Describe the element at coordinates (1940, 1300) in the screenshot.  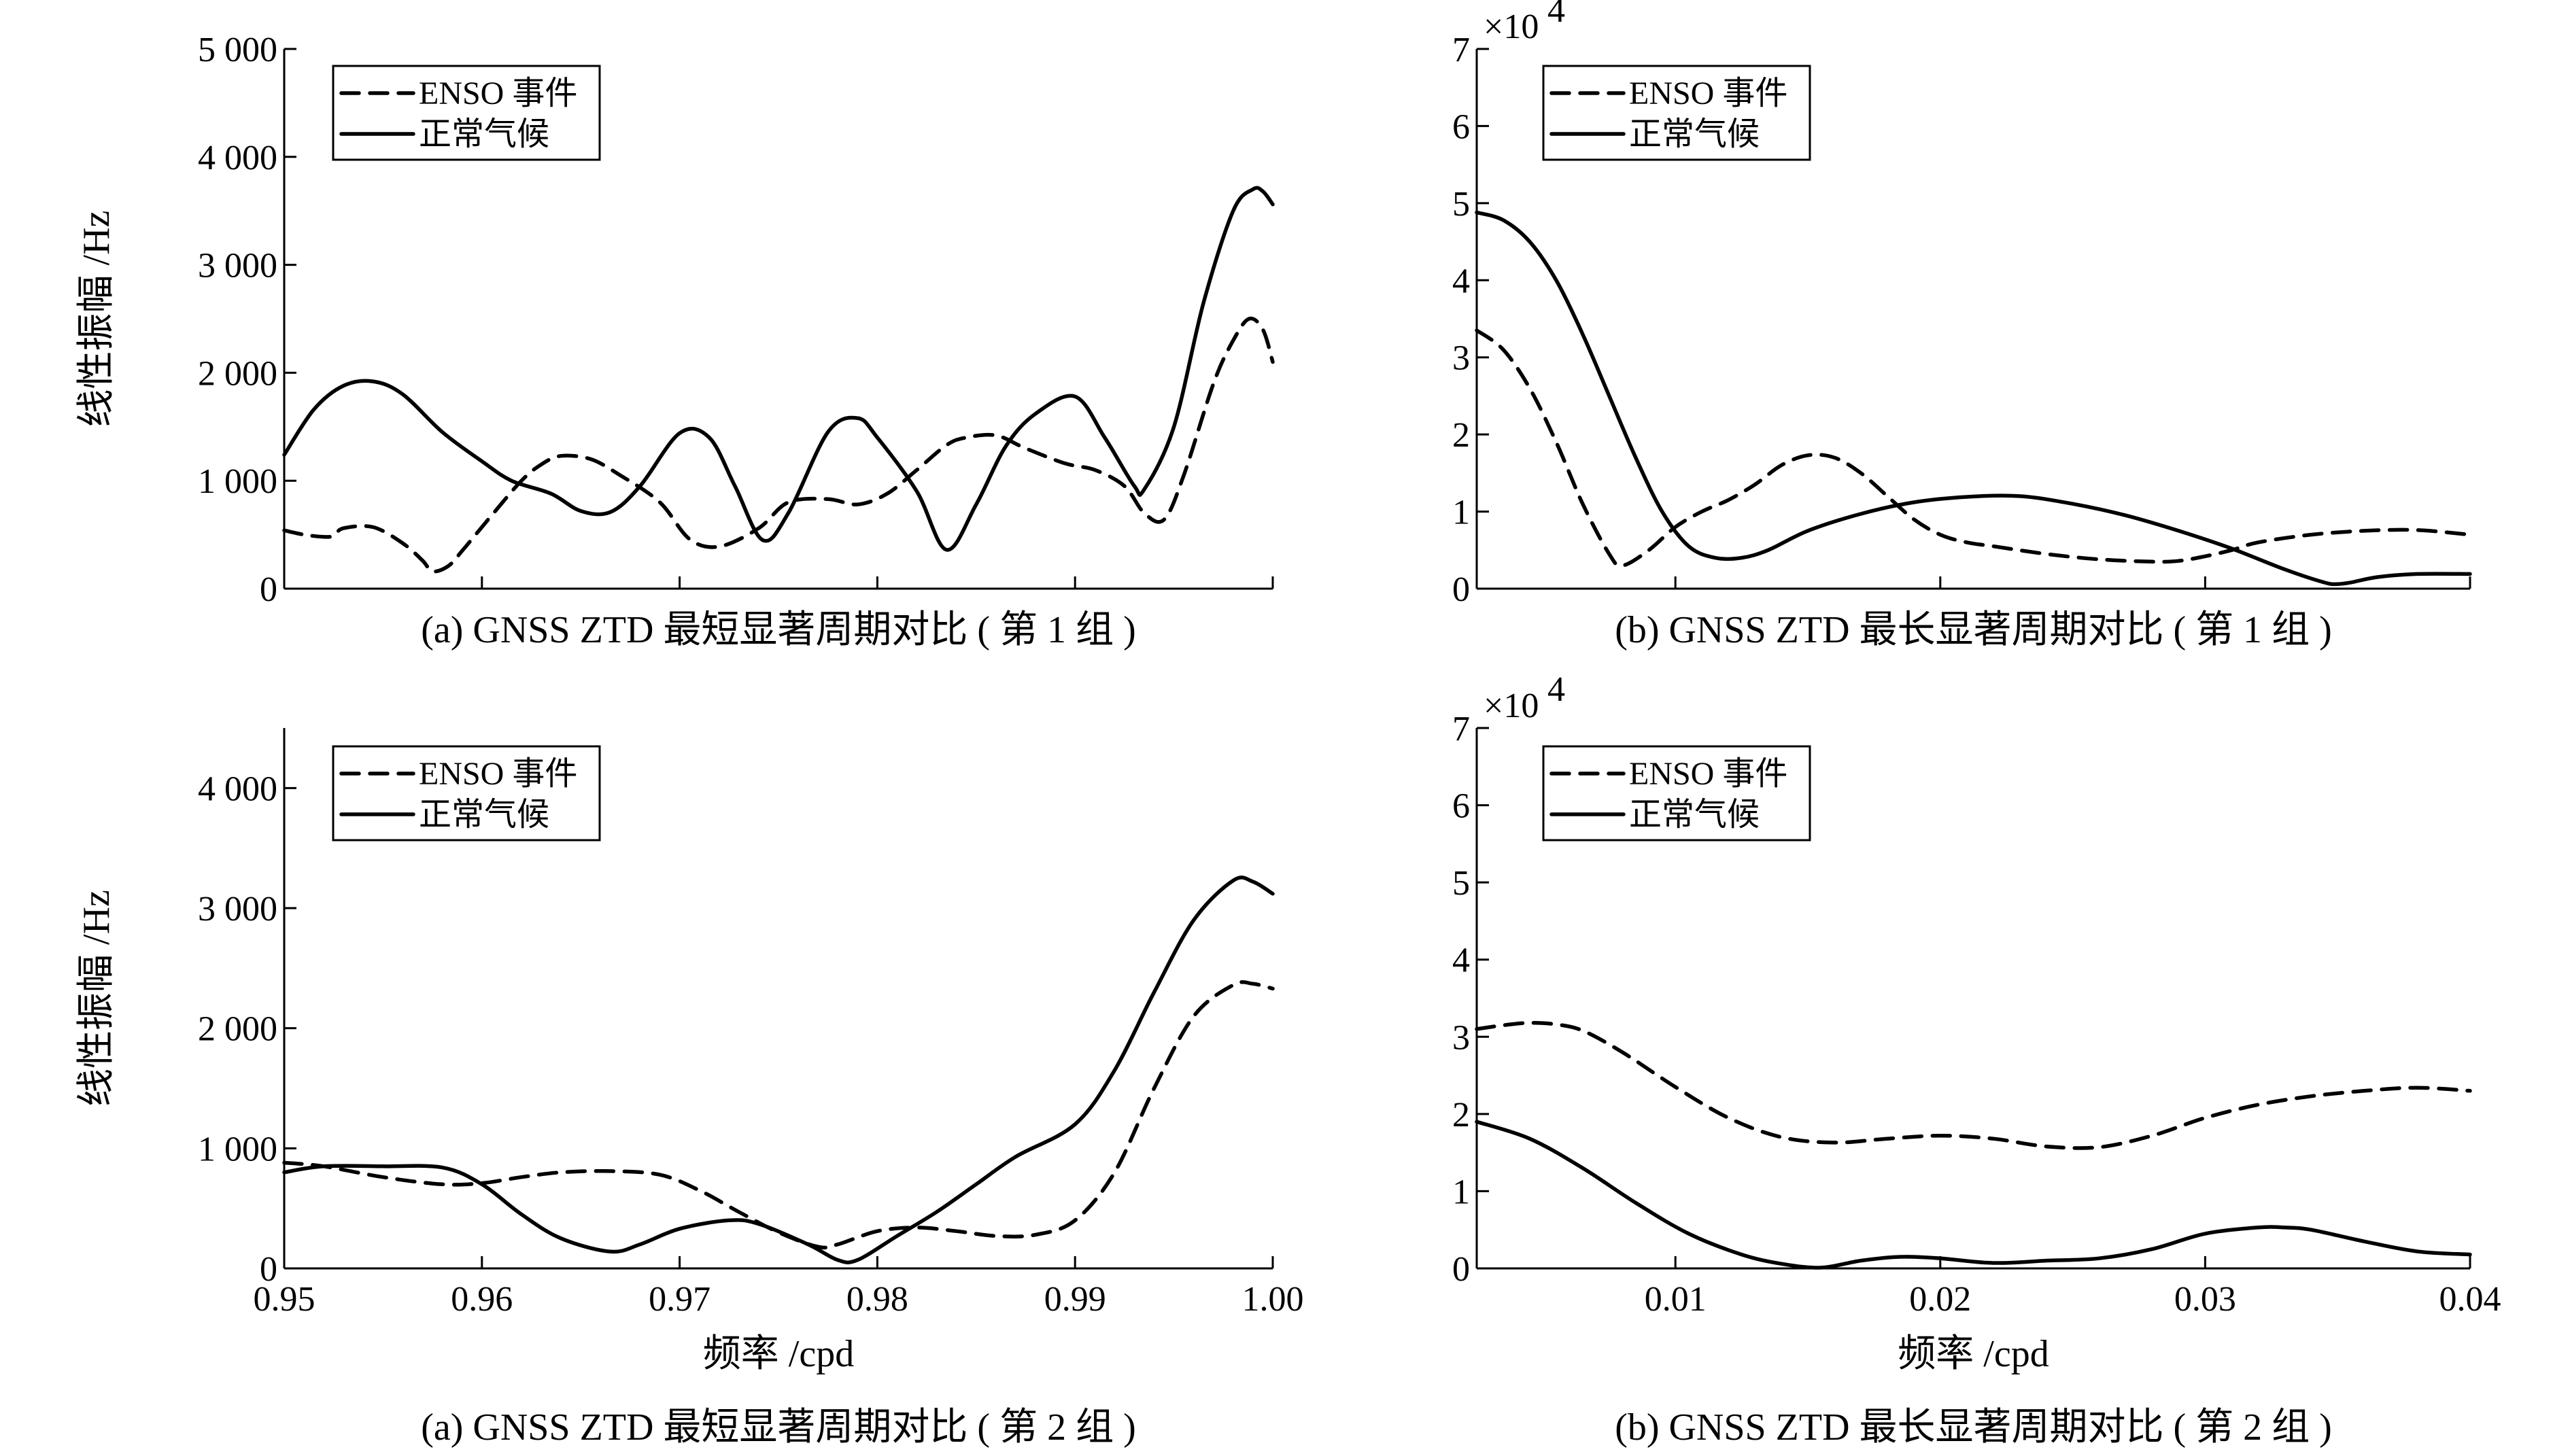
I see `x-tick-label: 0.02` at that location.